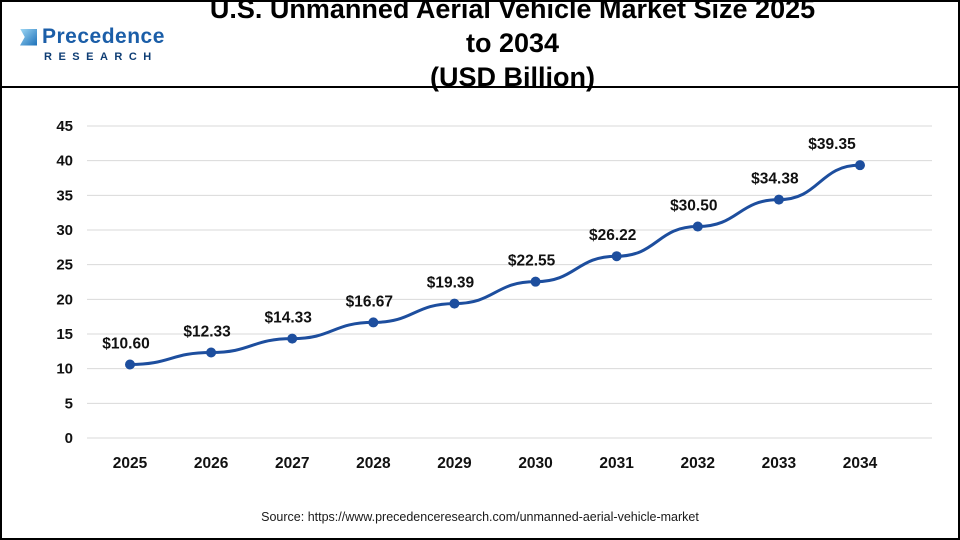 This screenshot has width=960, height=540. I want to click on x-tick-label: 2029, so click(454, 463).